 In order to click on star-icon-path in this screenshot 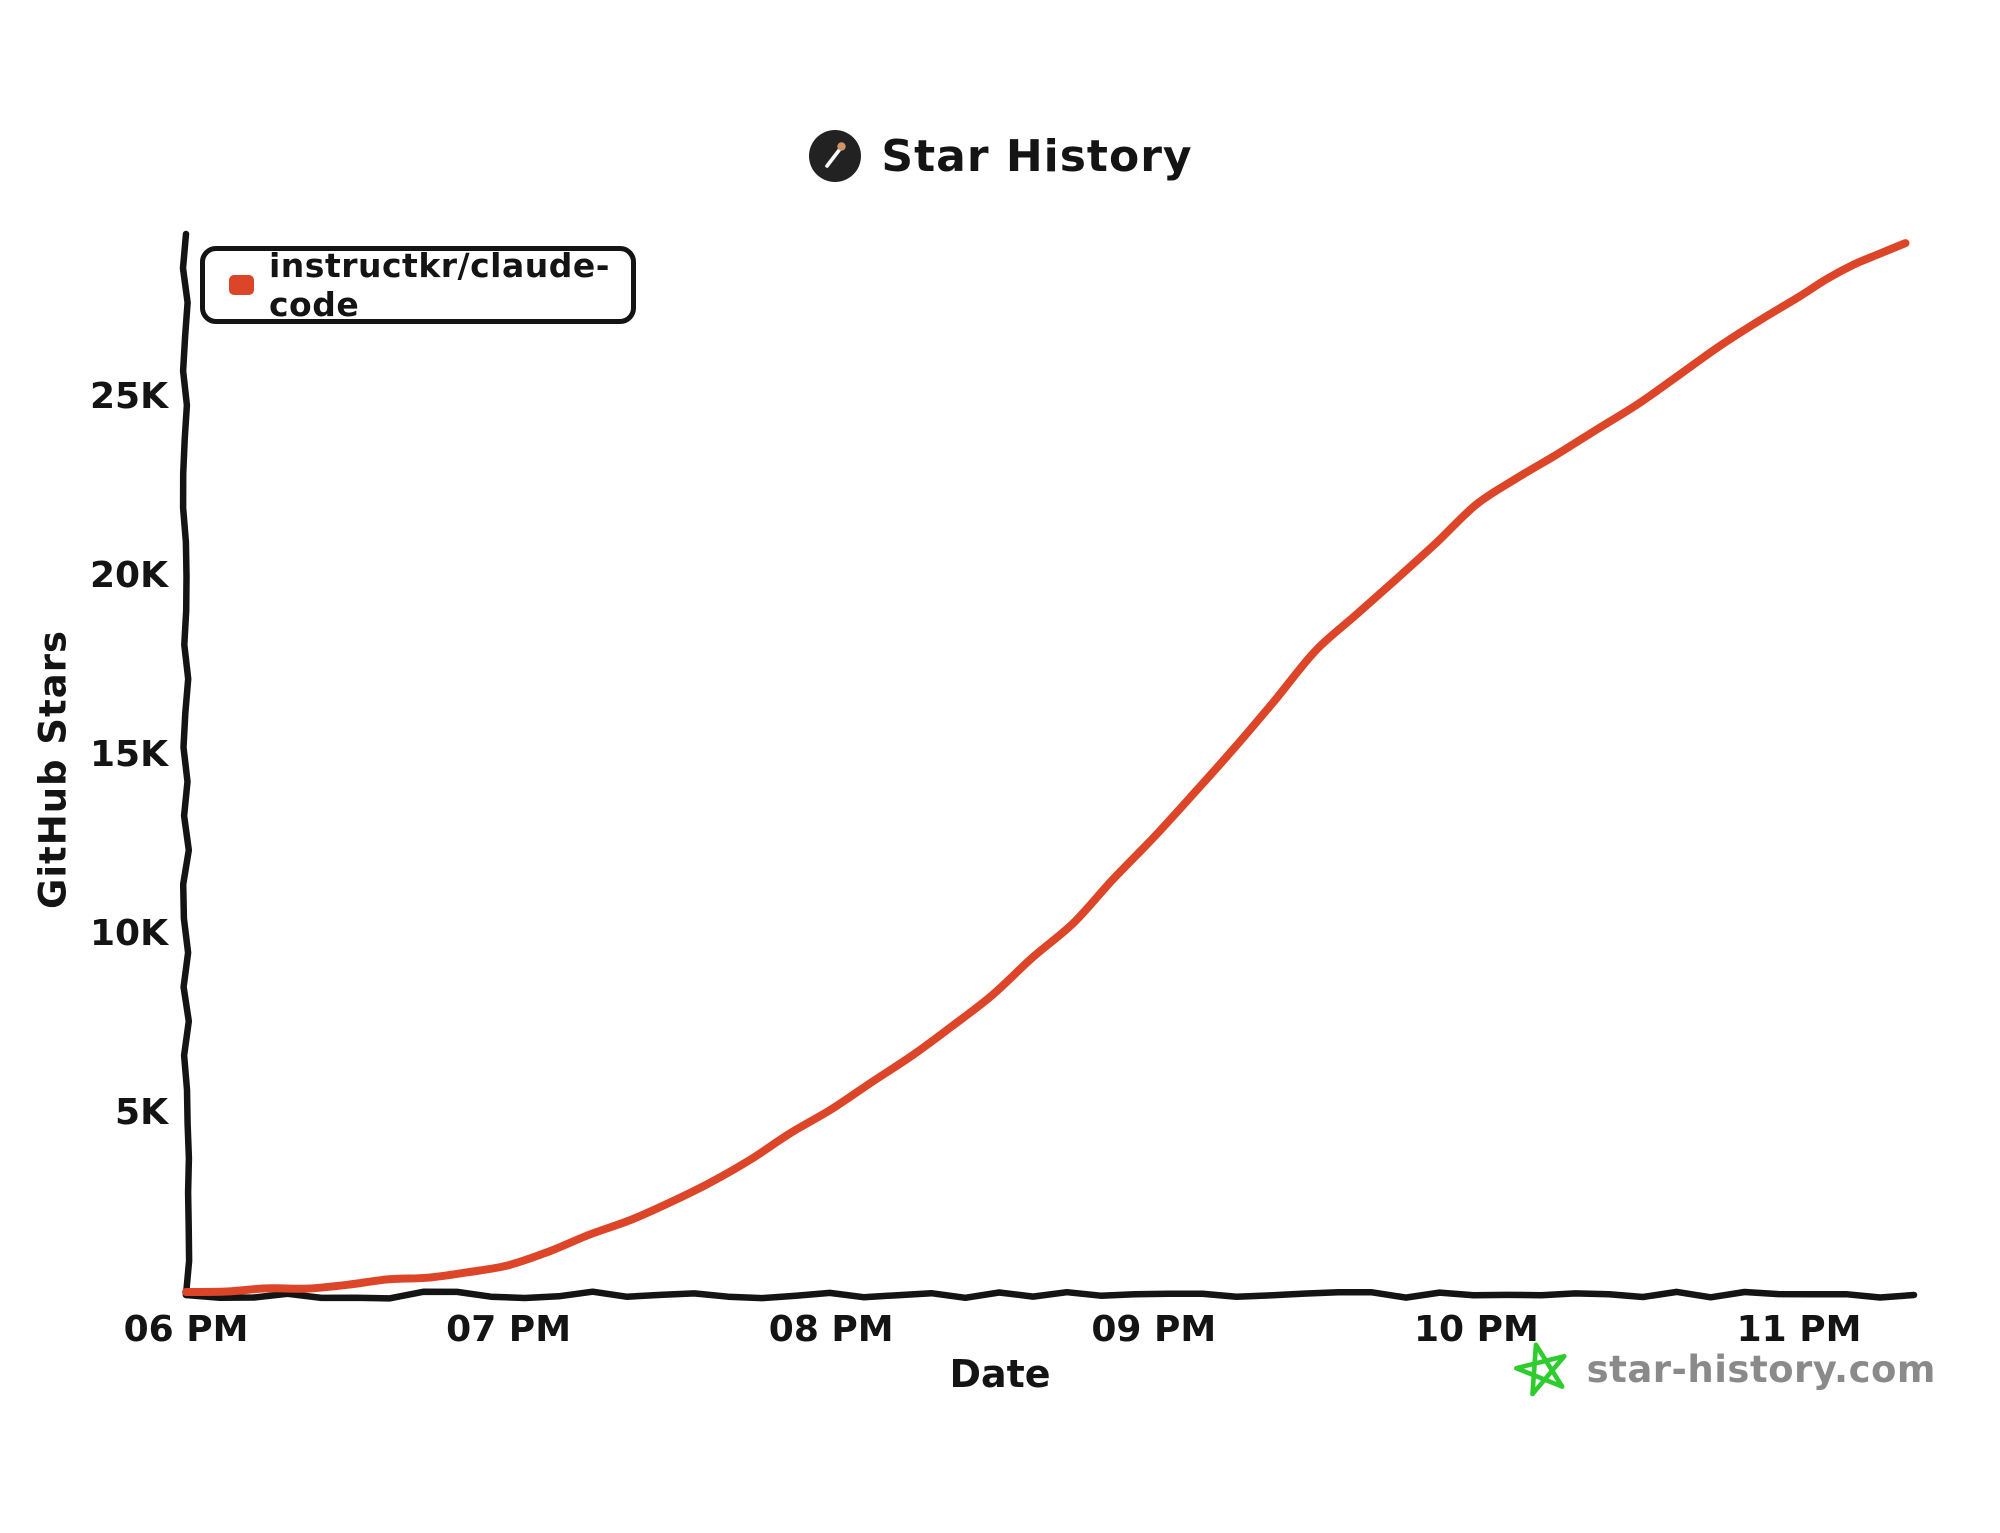, I will do `click(1540, 1369)`.